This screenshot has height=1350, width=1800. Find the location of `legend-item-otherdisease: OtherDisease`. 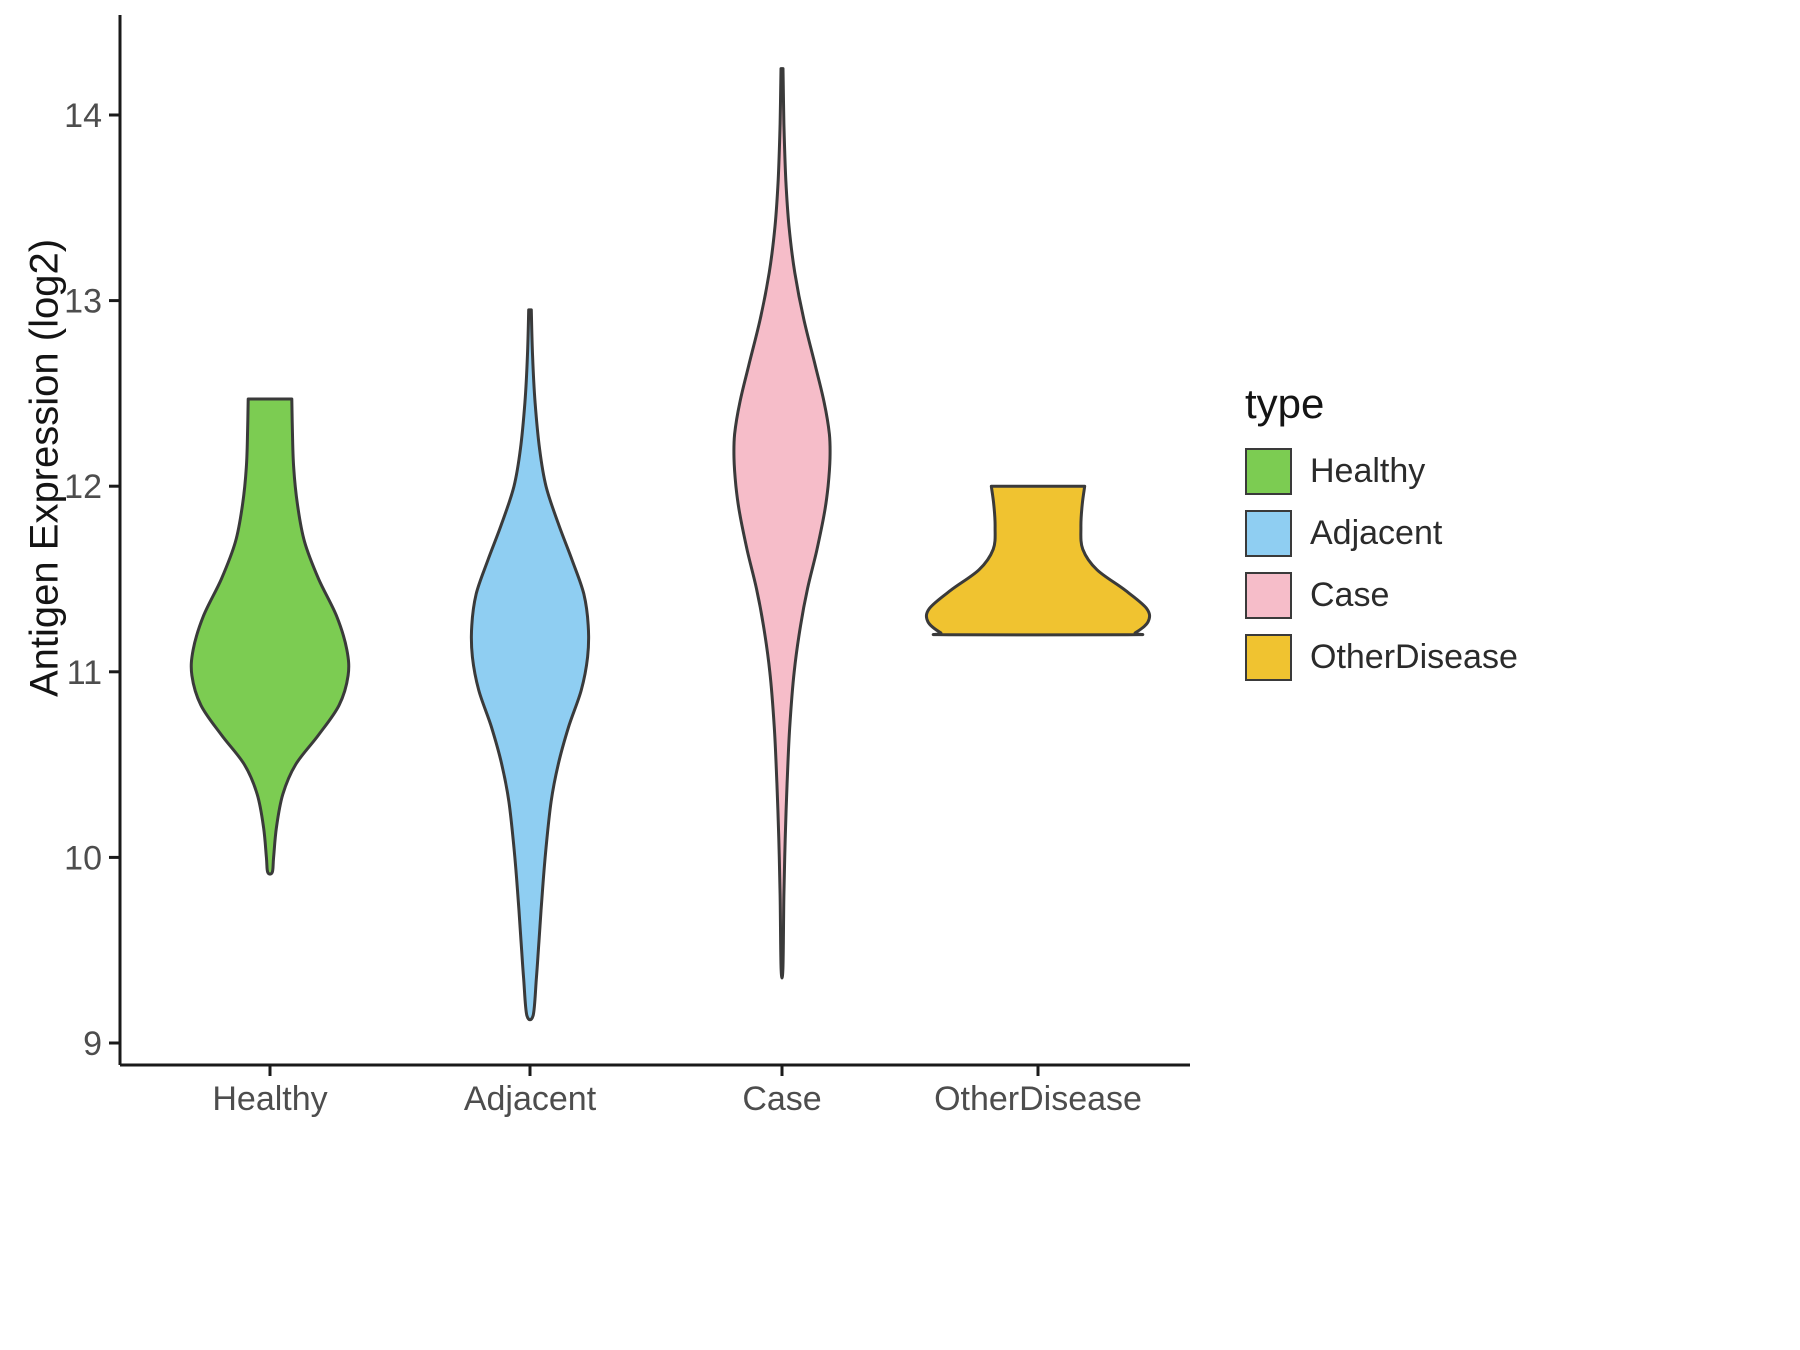

legend-item-otherdisease: OtherDisease is located at coordinates (1381, 657).